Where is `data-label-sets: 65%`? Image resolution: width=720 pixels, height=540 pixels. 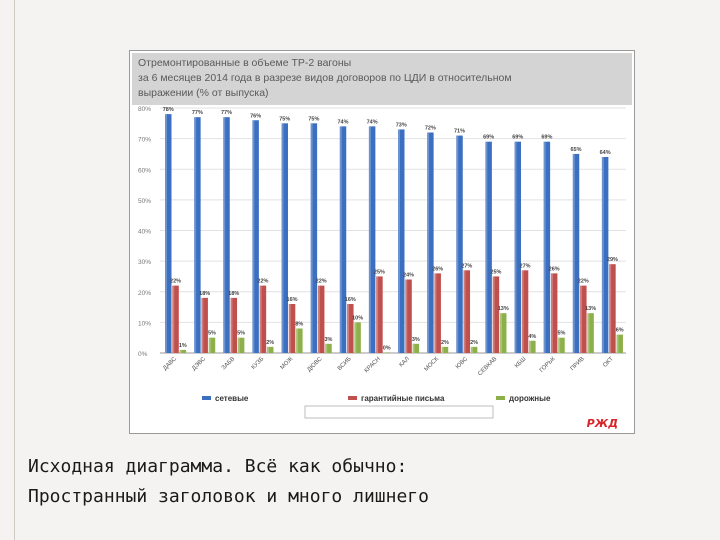 data-label-sets: 65% is located at coordinates (575, 150).